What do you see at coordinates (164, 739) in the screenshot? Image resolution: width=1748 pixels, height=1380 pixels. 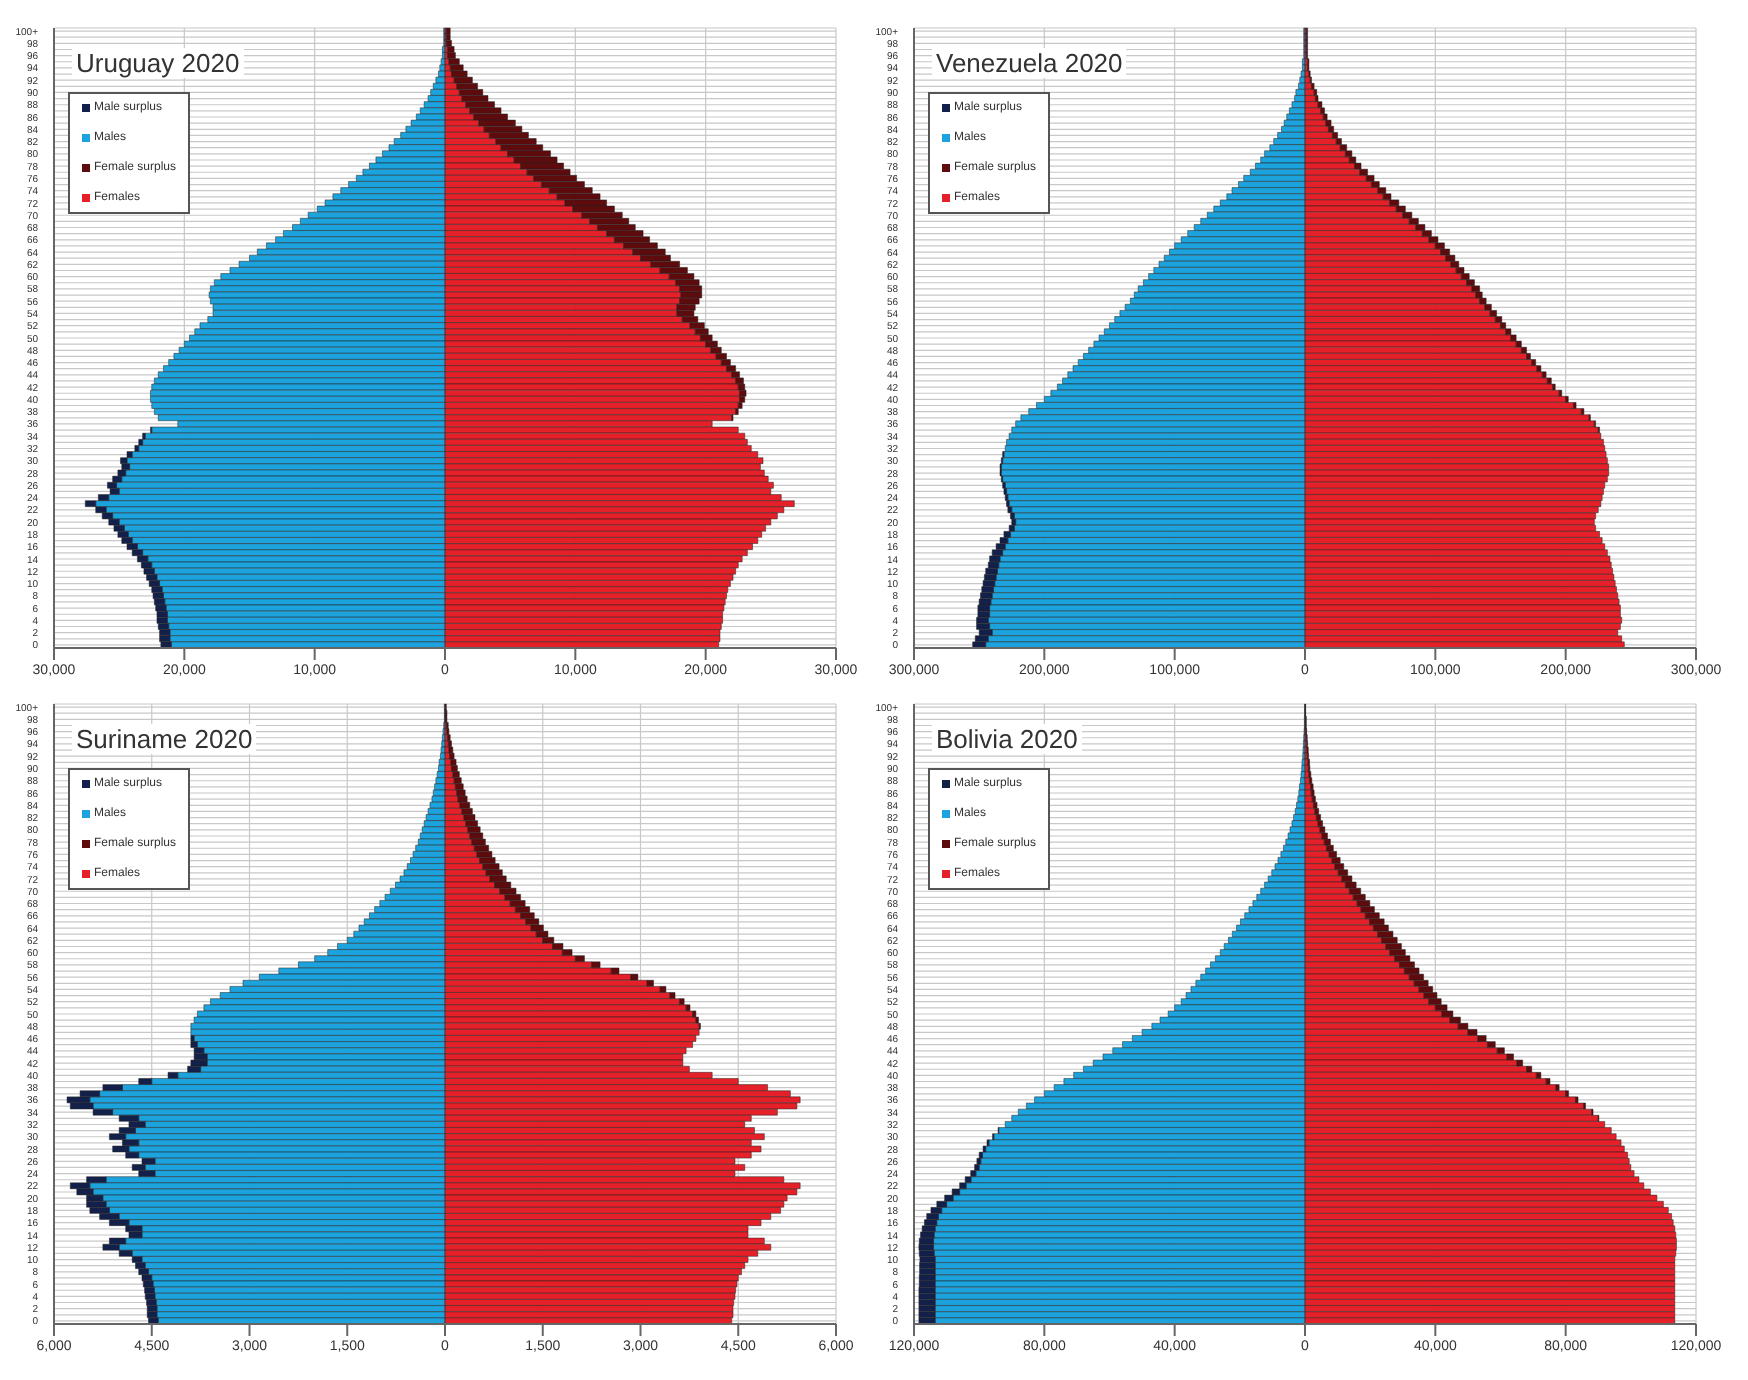 I see `text: Suriname 2020` at bounding box center [164, 739].